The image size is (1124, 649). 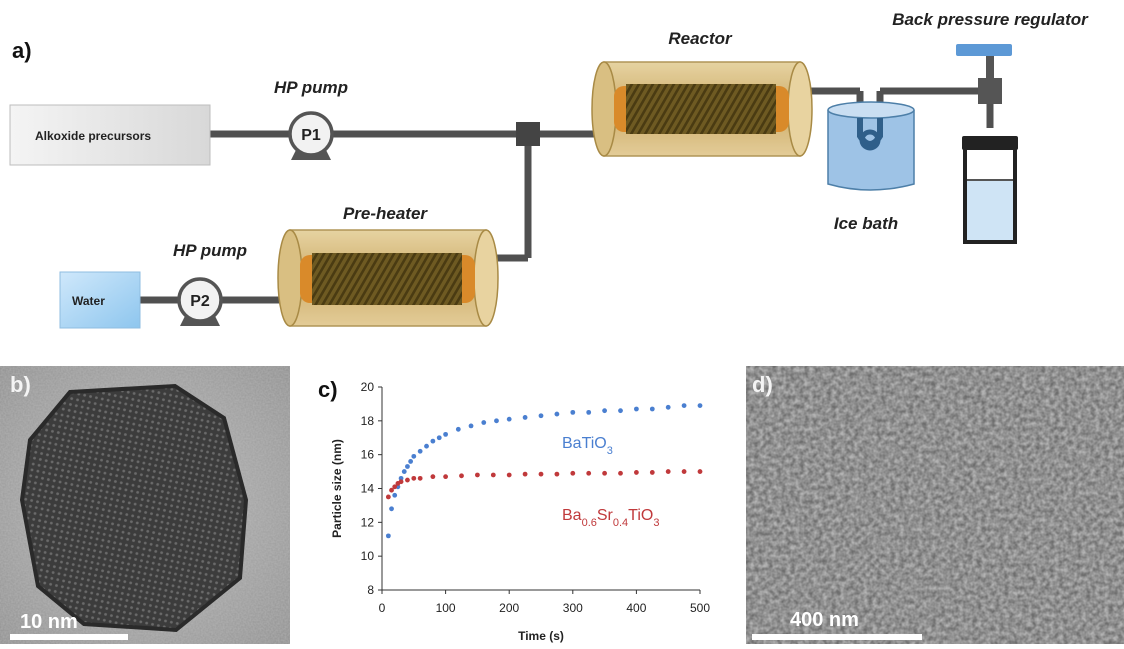 What do you see at coordinates (93, 136) in the screenshot?
I see `alkoxide-precursors-label: Alkoxide precursors` at bounding box center [93, 136].